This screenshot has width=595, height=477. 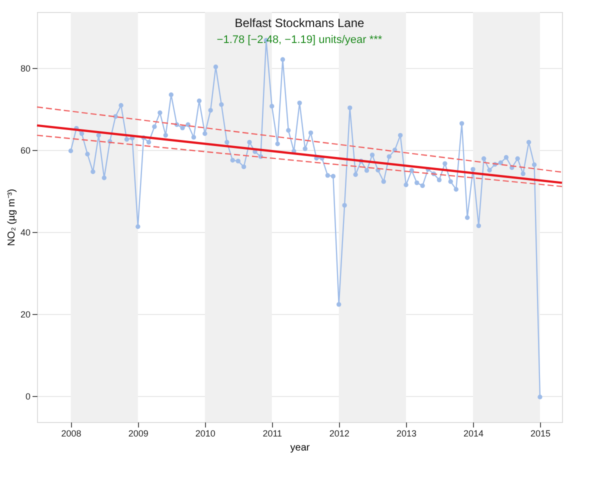 I want to click on y-tick-label: 40, so click(x=25, y=232).